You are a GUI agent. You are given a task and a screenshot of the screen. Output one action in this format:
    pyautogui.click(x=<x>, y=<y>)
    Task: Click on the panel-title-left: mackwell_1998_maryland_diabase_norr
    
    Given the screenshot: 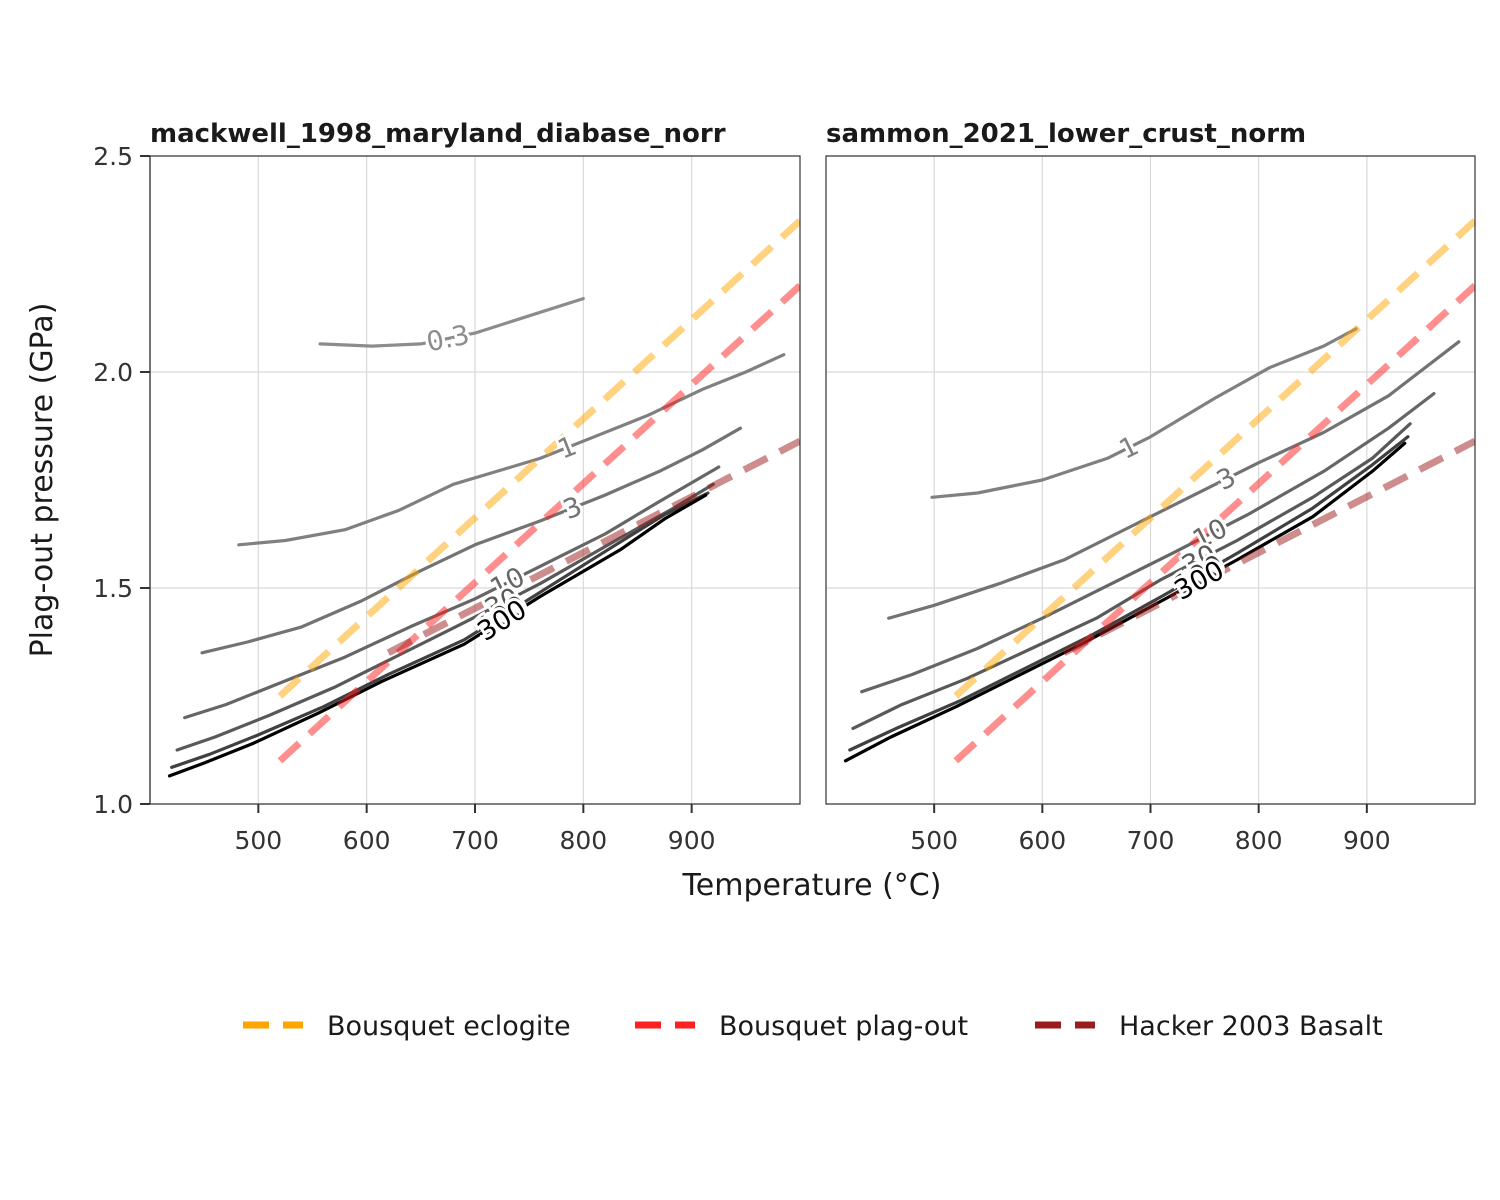 What is the action you would take?
    pyautogui.click(x=438, y=134)
    